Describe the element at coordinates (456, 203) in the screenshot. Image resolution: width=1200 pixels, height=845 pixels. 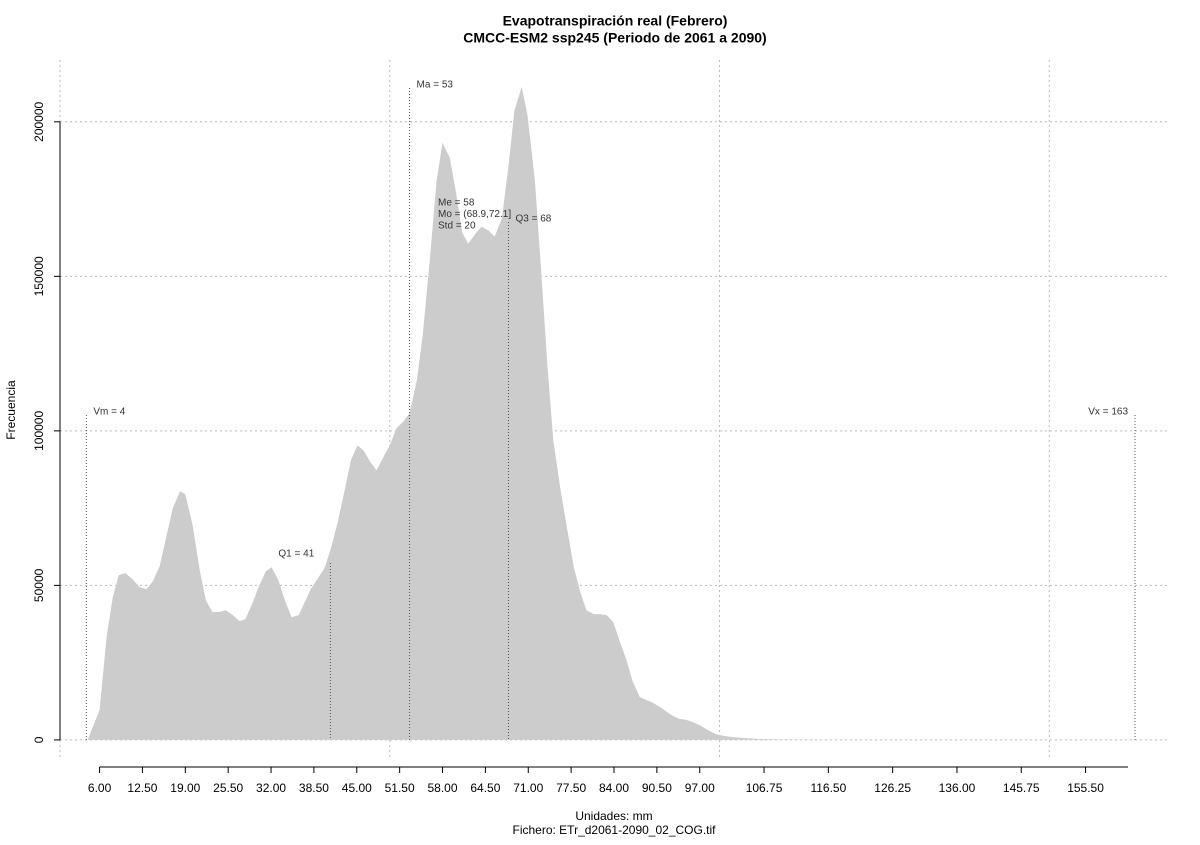
I see `stat-note: Me = 58` at that location.